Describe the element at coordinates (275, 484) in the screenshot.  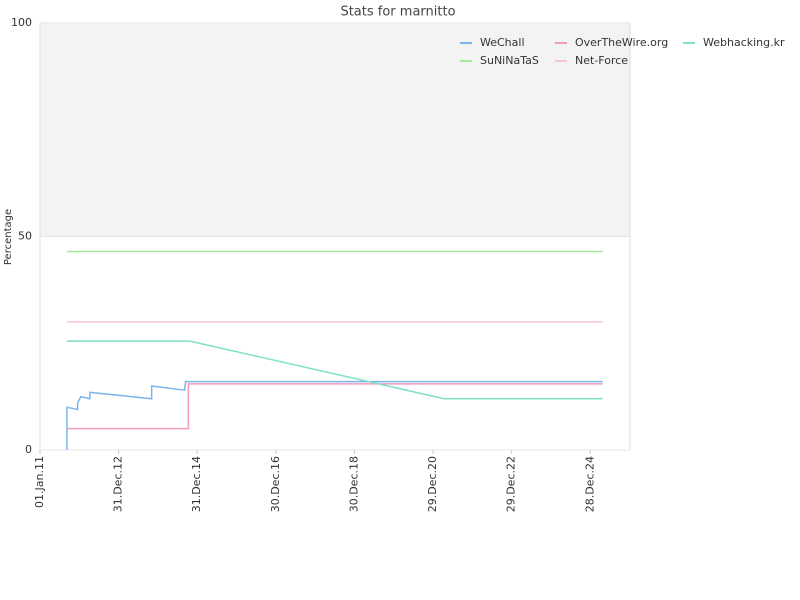
I see `x-tick-label: 30.Dec.16` at that location.